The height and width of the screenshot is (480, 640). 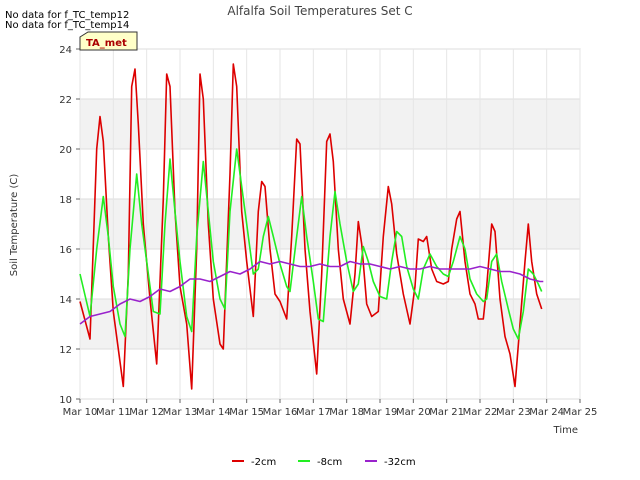 I want to click on ta-met-tag: TA_met, so click(x=108, y=41).